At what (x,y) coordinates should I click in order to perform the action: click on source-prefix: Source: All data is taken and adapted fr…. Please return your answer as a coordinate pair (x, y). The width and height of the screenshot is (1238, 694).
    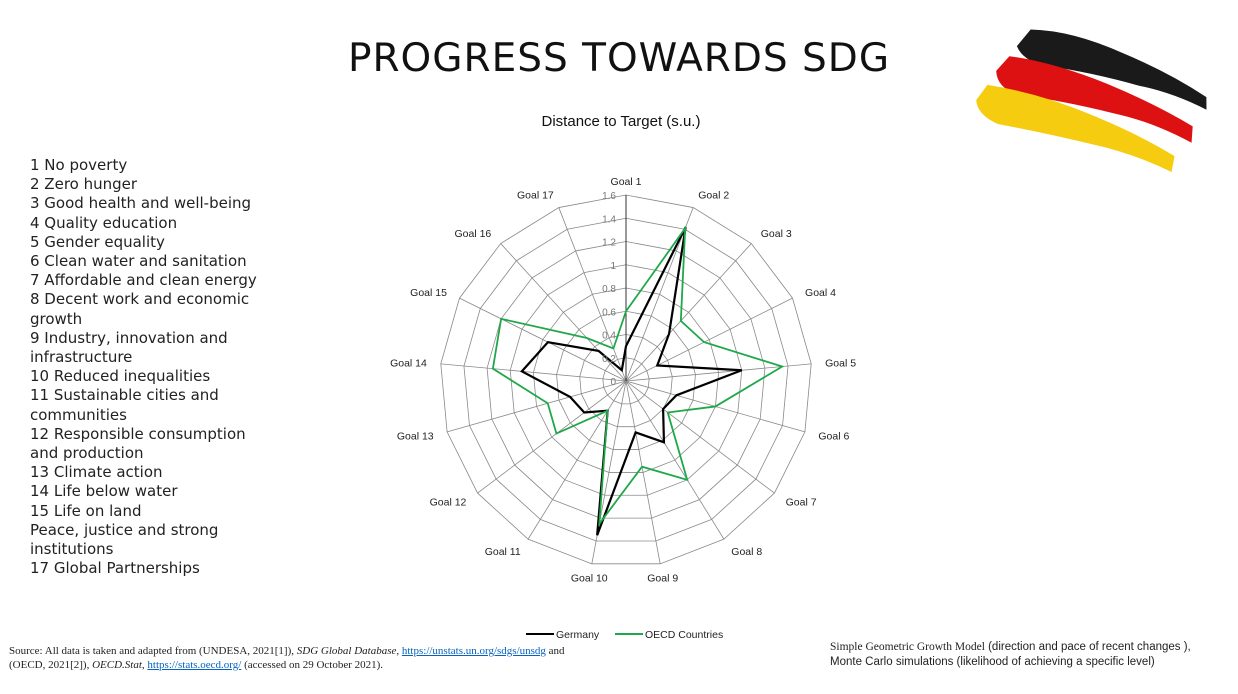
    Looking at the image, I should click on (153, 651).